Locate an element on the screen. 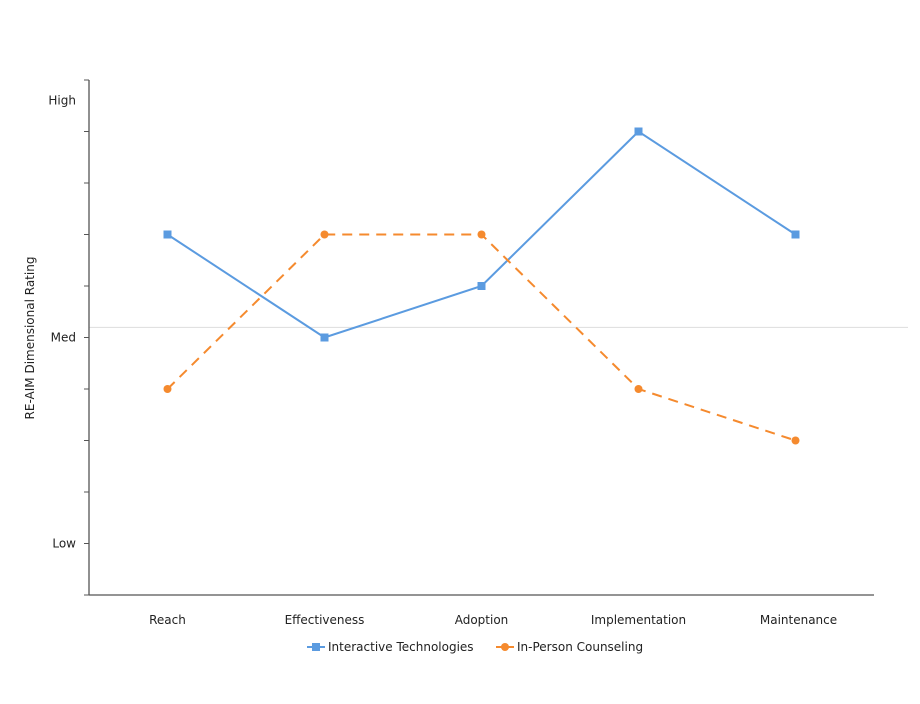 This screenshot has width=920, height=704. y-axis: Low Med High is located at coordinates (69, 337).